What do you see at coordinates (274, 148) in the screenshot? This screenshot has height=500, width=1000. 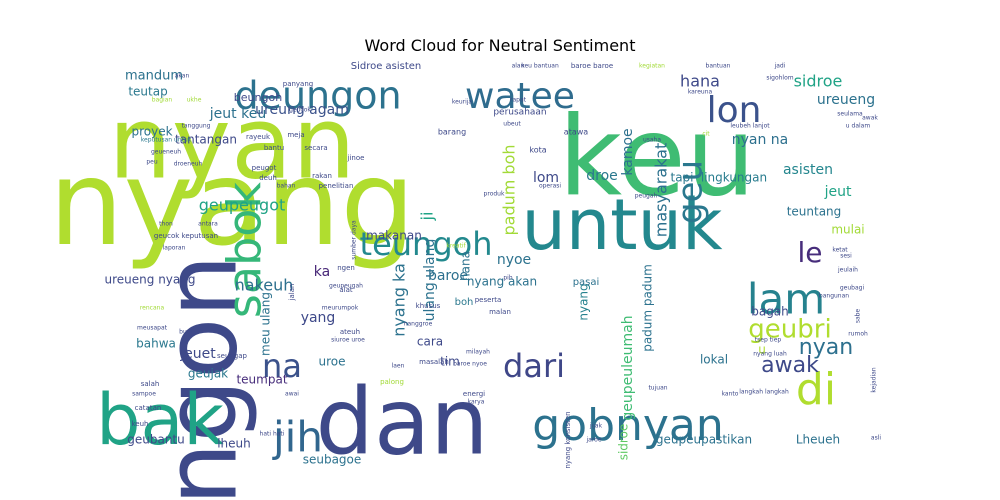 I see `cloud-word: bantu` at bounding box center [274, 148].